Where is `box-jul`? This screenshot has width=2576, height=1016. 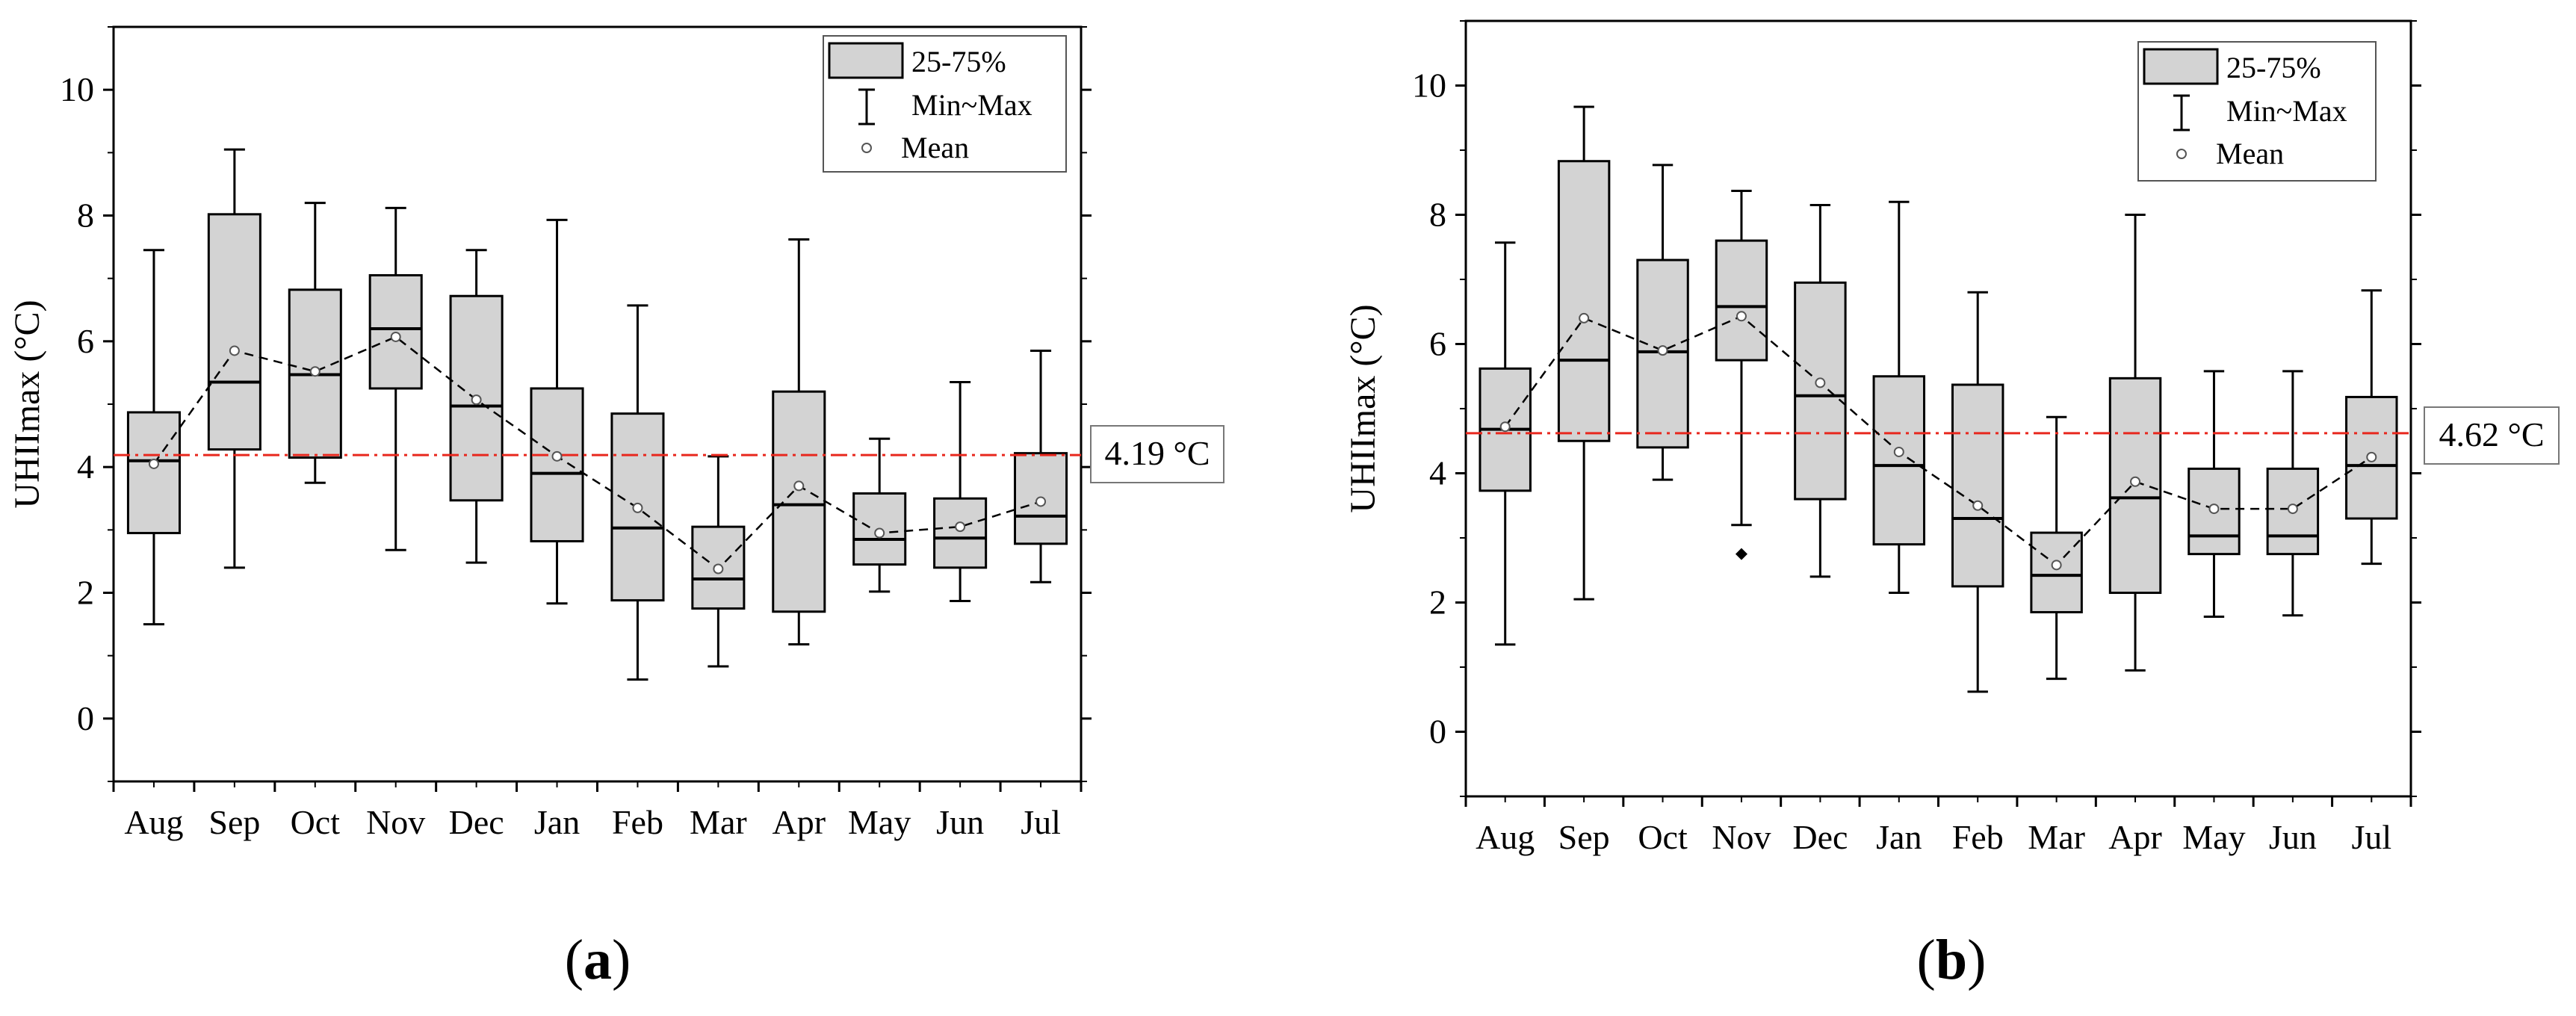
box-jul is located at coordinates (1041, 466).